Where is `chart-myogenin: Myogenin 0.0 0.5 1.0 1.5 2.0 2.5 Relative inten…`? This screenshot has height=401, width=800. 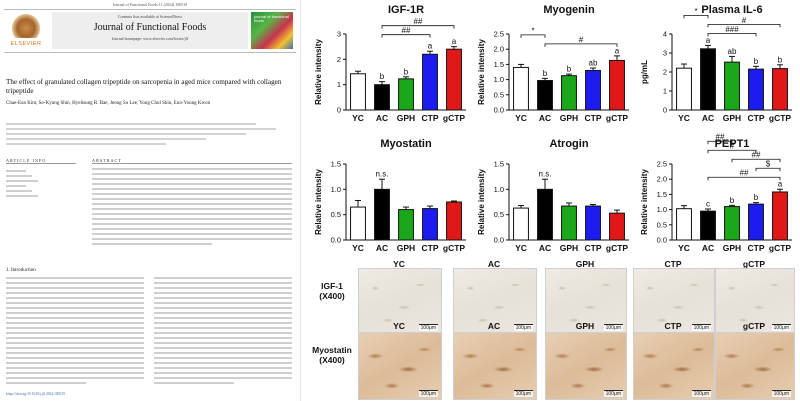 chart-myogenin: Myogenin 0.0 0.5 1.0 1.5 2.0 2.5 Relative inten… is located at coordinates (555, 66).